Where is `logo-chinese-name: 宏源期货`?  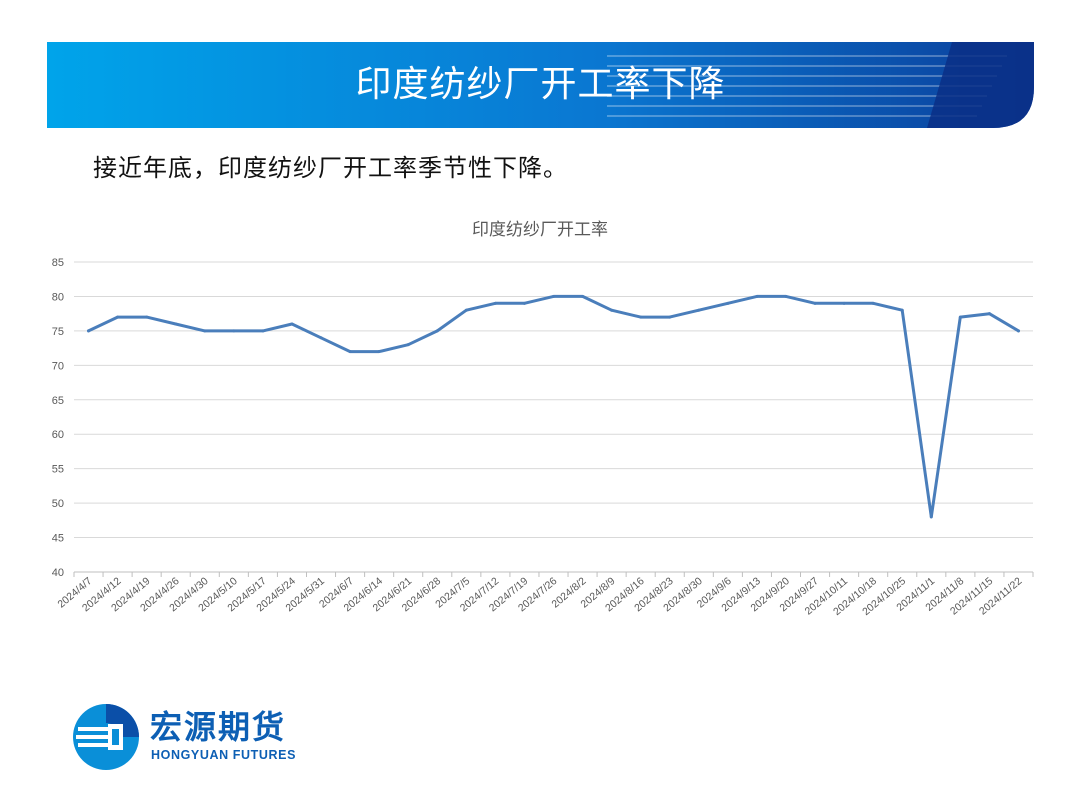 logo-chinese-name: 宏源期货 is located at coordinates (218, 727).